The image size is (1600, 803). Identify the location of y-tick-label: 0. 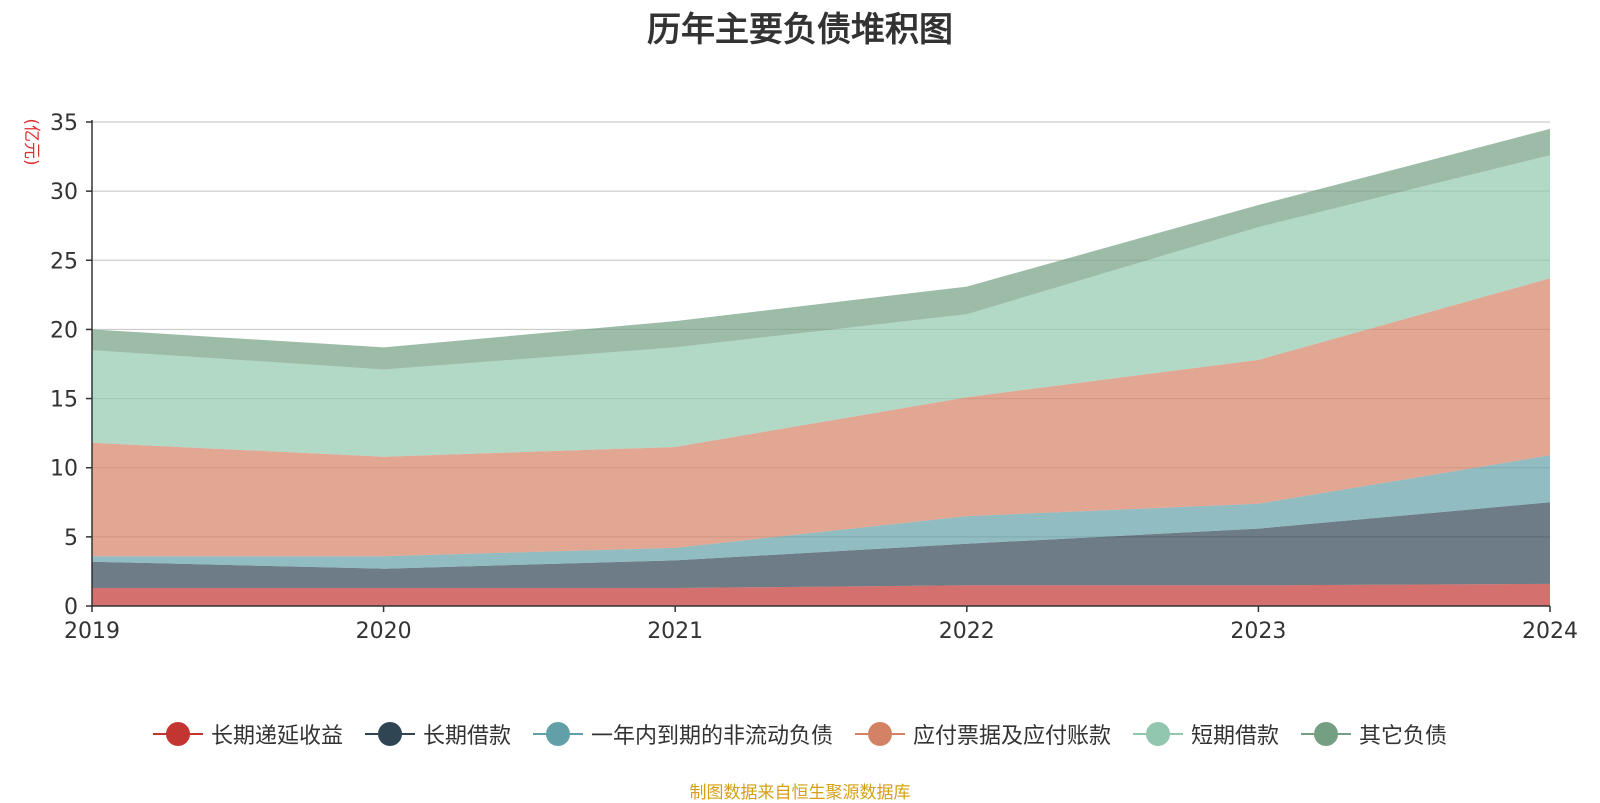
(71, 607).